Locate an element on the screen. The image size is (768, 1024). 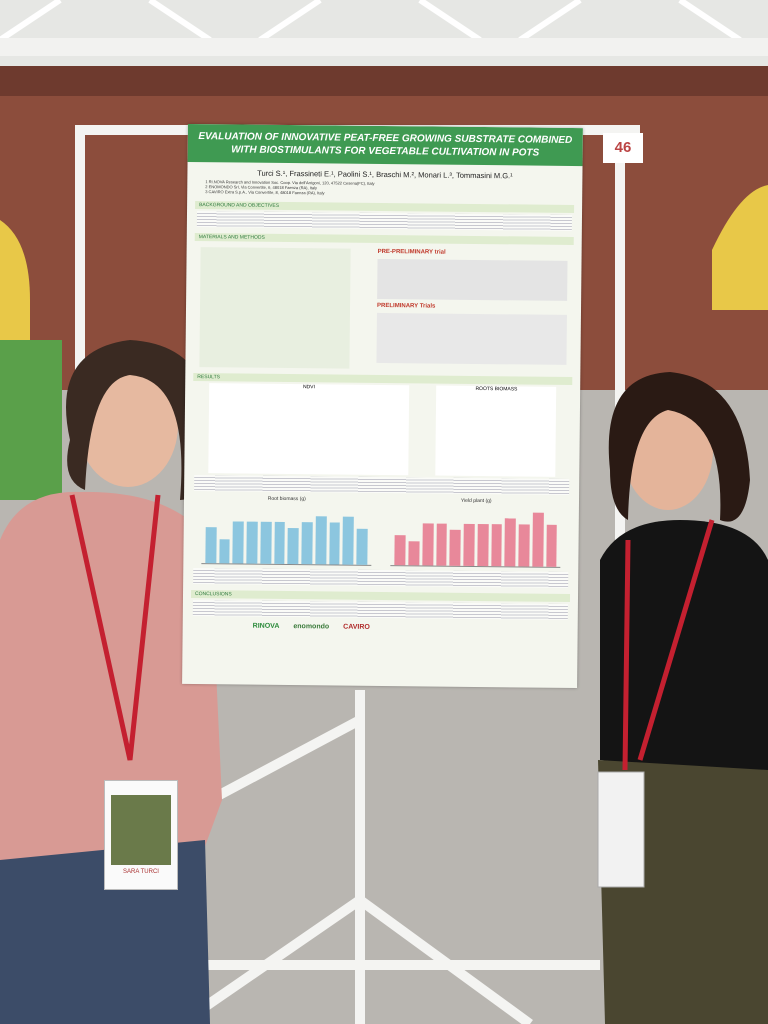
logo: RINOVA is located at coordinates (266, 626).